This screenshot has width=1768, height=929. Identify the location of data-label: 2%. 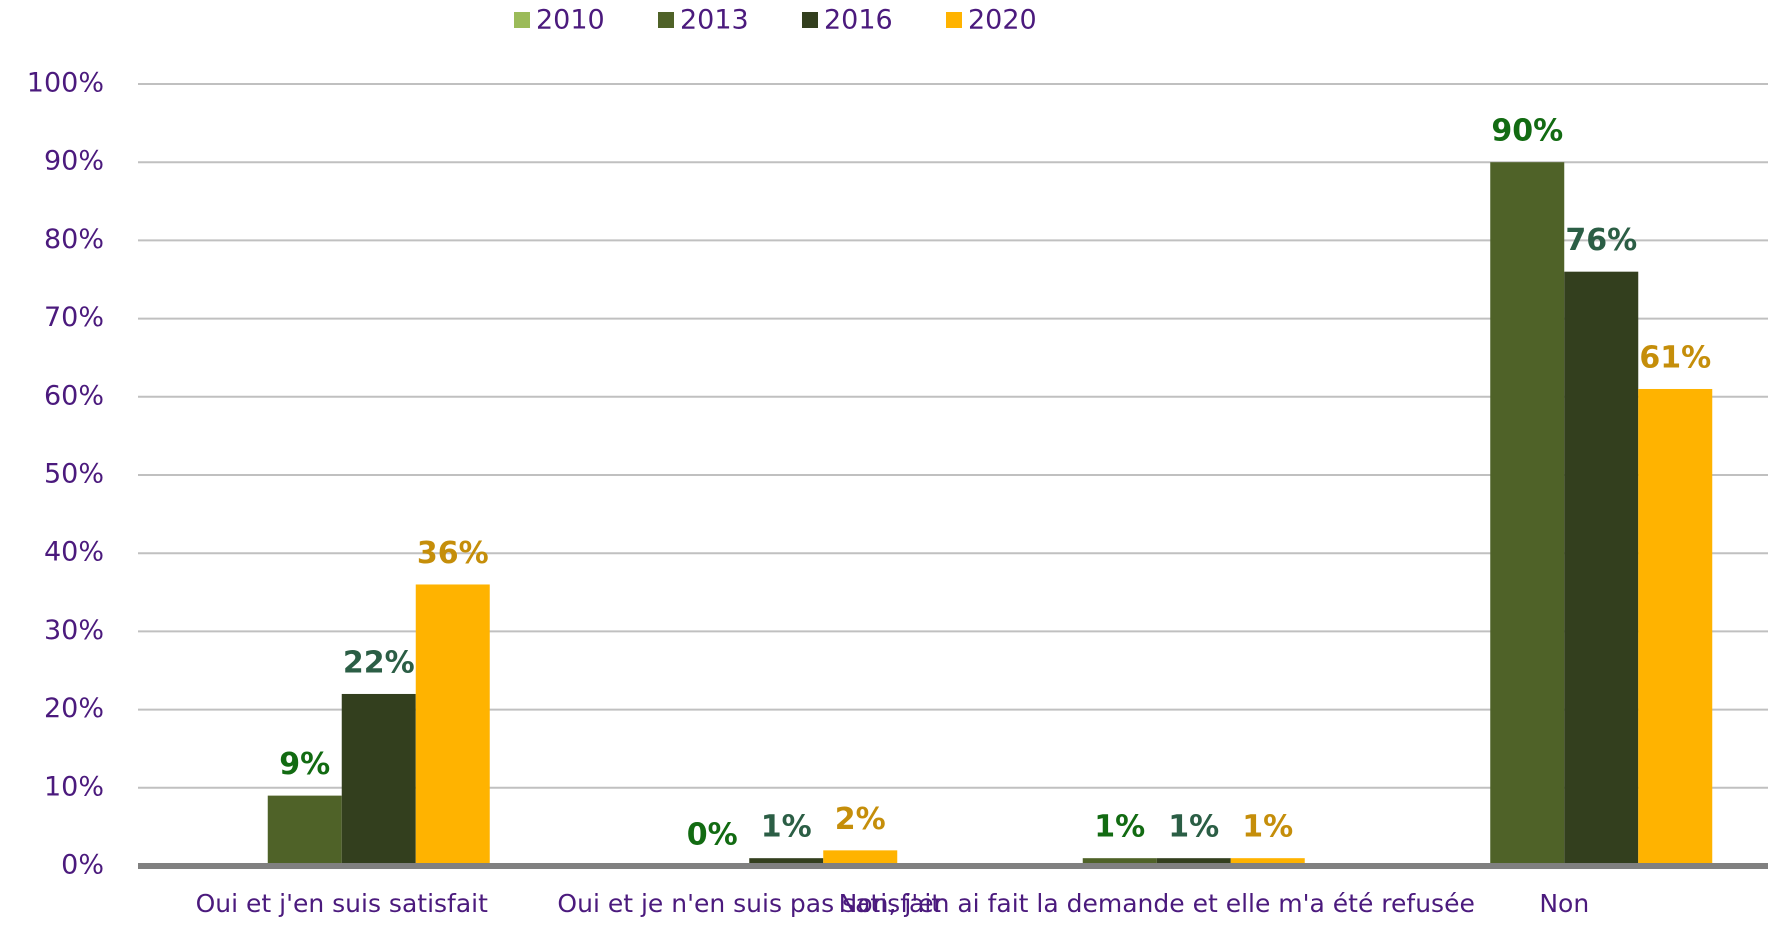
(860, 819).